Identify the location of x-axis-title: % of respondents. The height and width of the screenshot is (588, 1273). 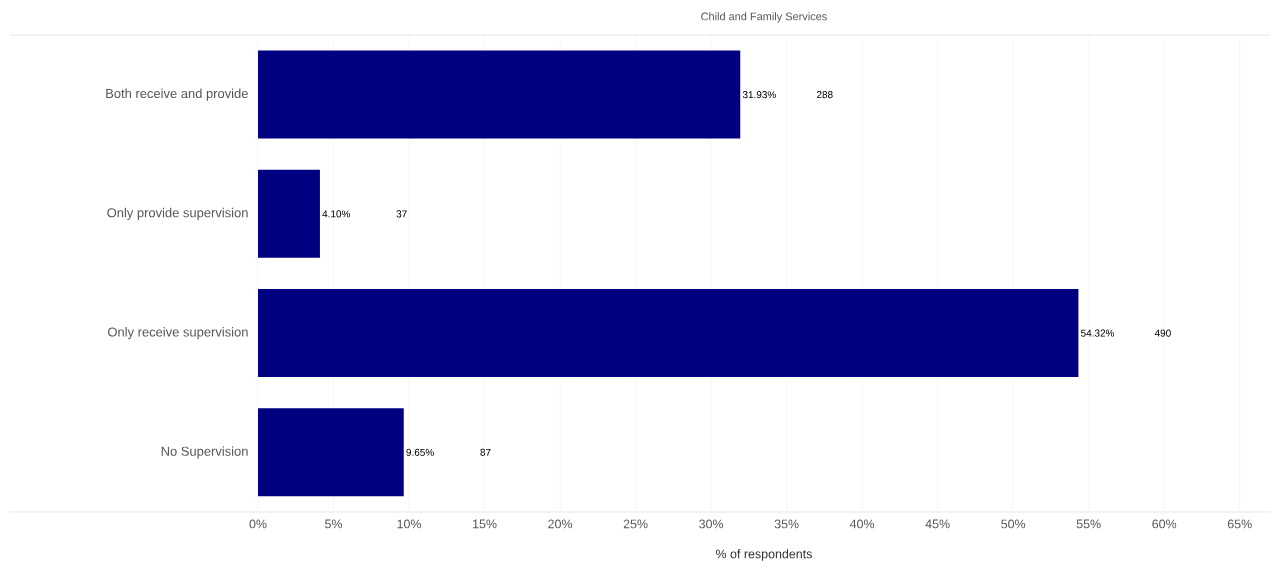
(763, 555).